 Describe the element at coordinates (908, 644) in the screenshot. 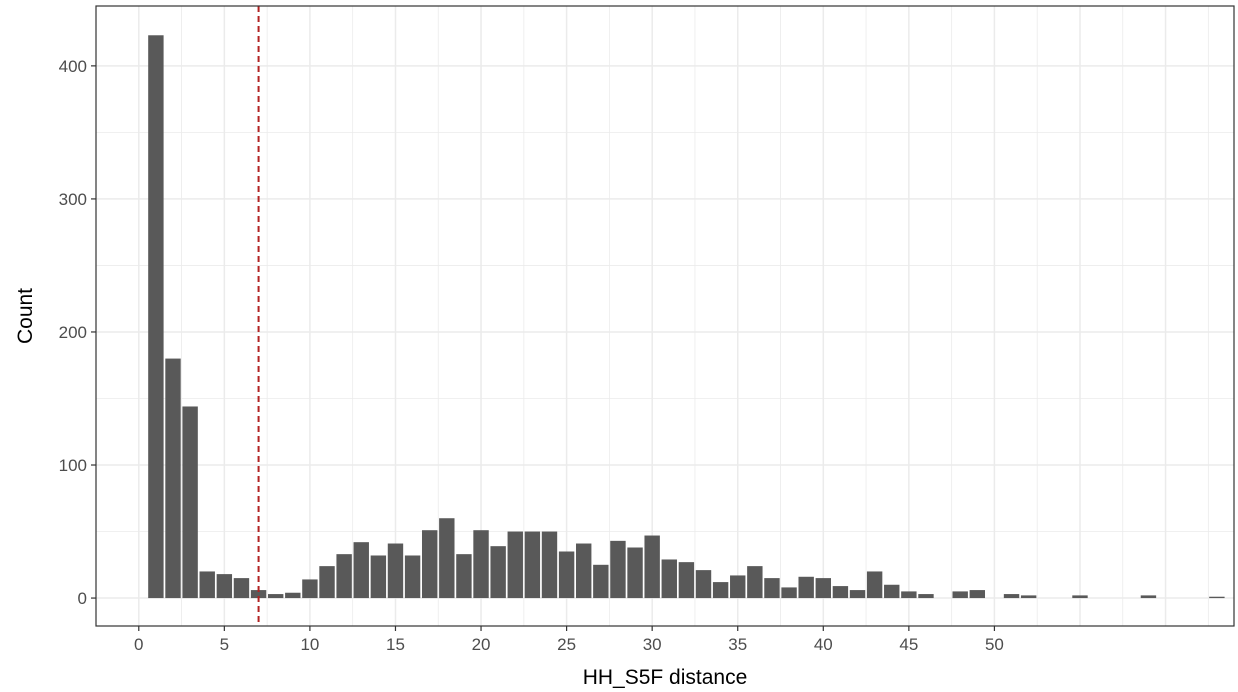

I see `x-tick-label: 45` at that location.